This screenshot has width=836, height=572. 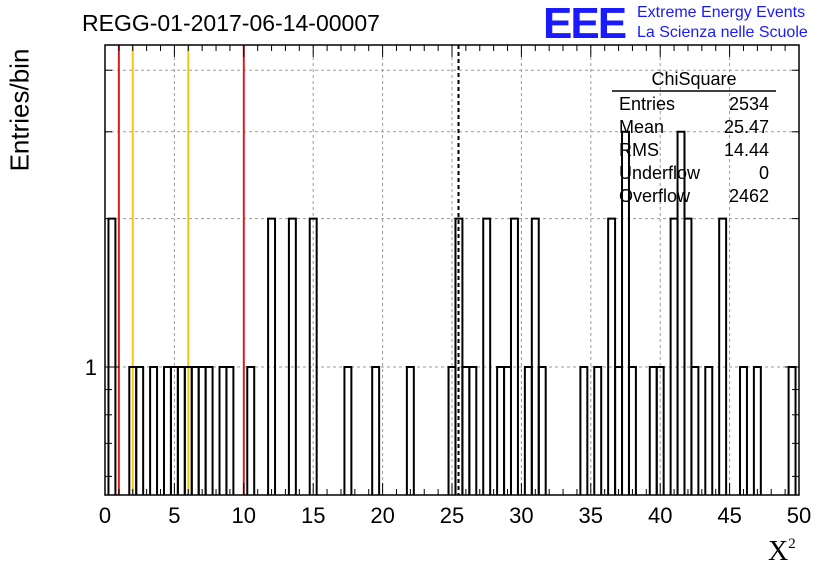 I want to click on x-tick-label: 25, so click(x=452, y=515).